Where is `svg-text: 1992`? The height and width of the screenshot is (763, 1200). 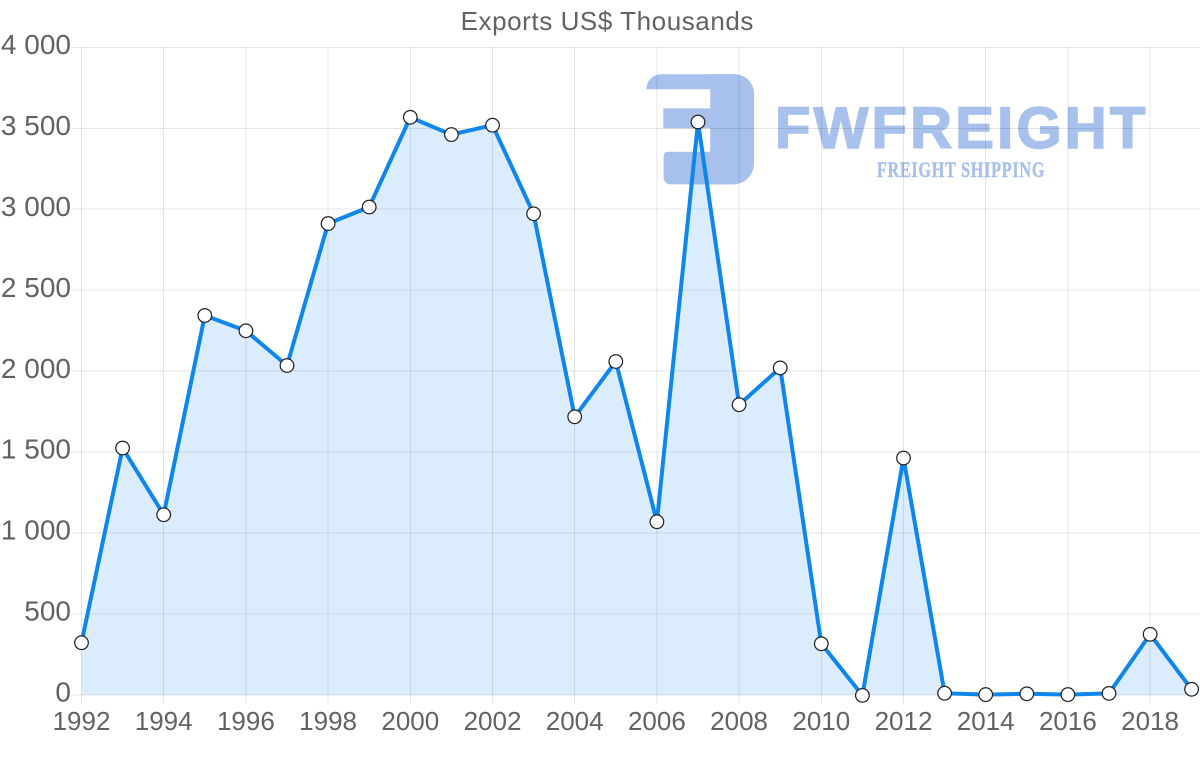
svg-text: 1992 is located at coordinates (82, 721).